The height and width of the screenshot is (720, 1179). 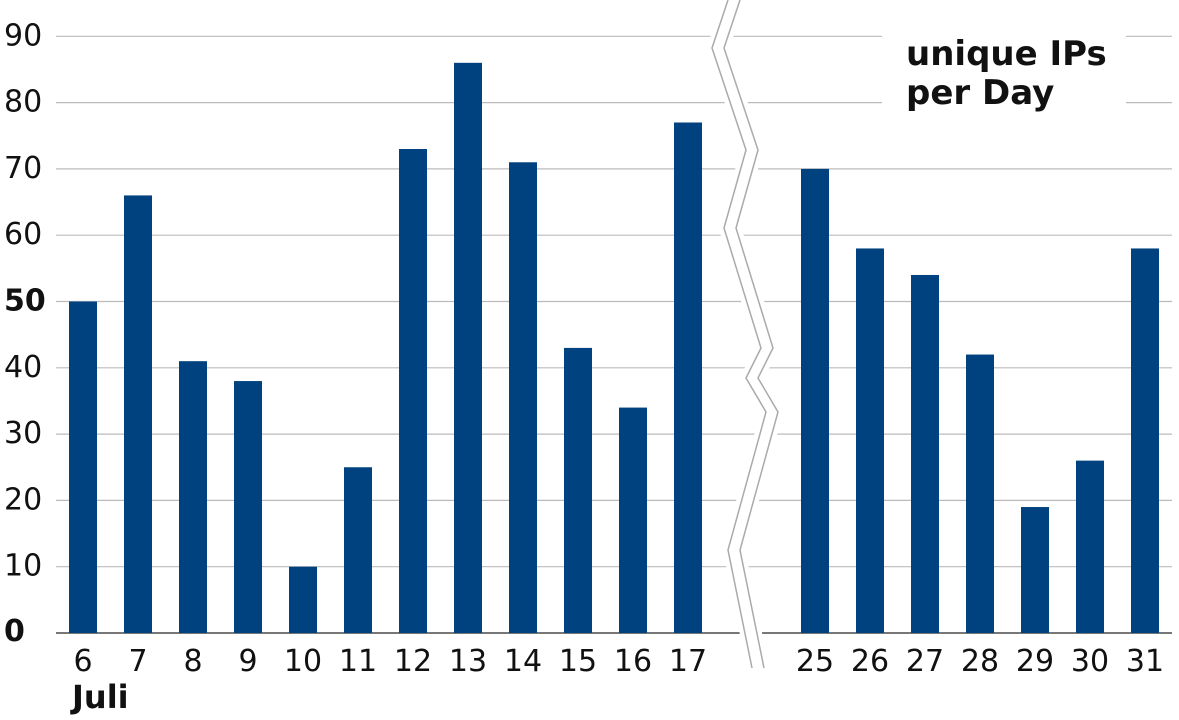 I want to click on y-tick-60: 60, so click(x=23, y=234).